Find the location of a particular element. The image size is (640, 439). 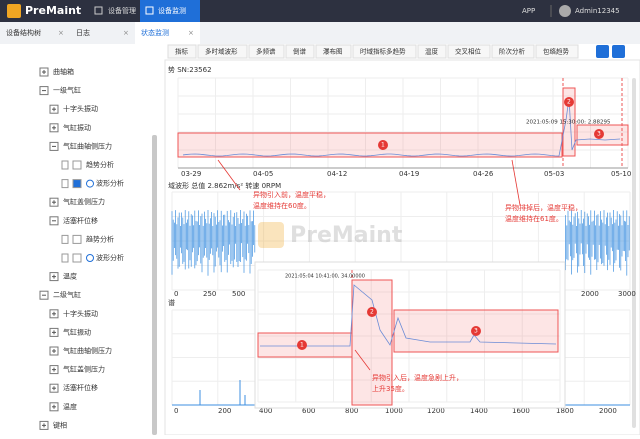

sub-tab-label: 倒谱 is located at coordinates (300, 51).